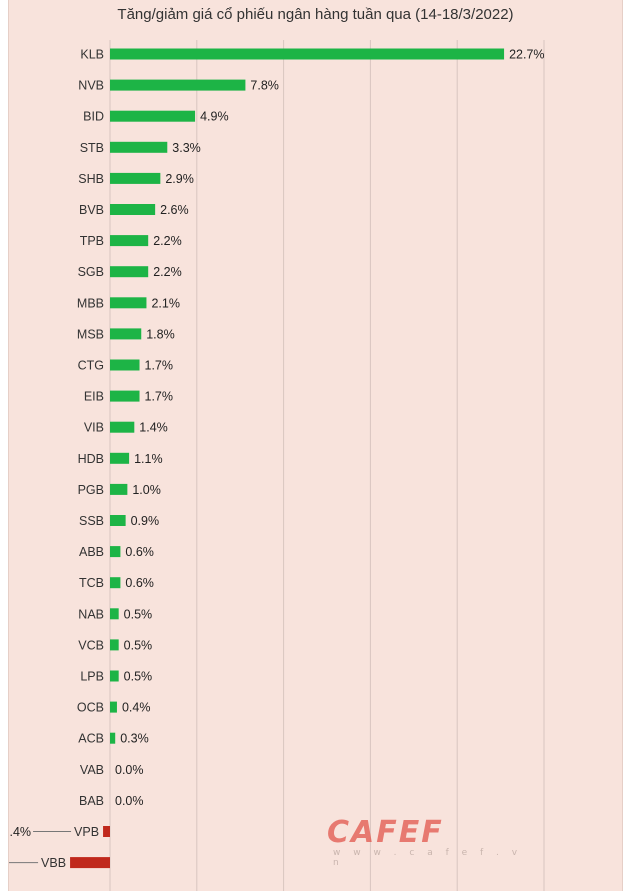 The width and height of the screenshot is (630, 891). What do you see at coordinates (93, 117) in the screenshot?
I see `category-label: BID` at bounding box center [93, 117].